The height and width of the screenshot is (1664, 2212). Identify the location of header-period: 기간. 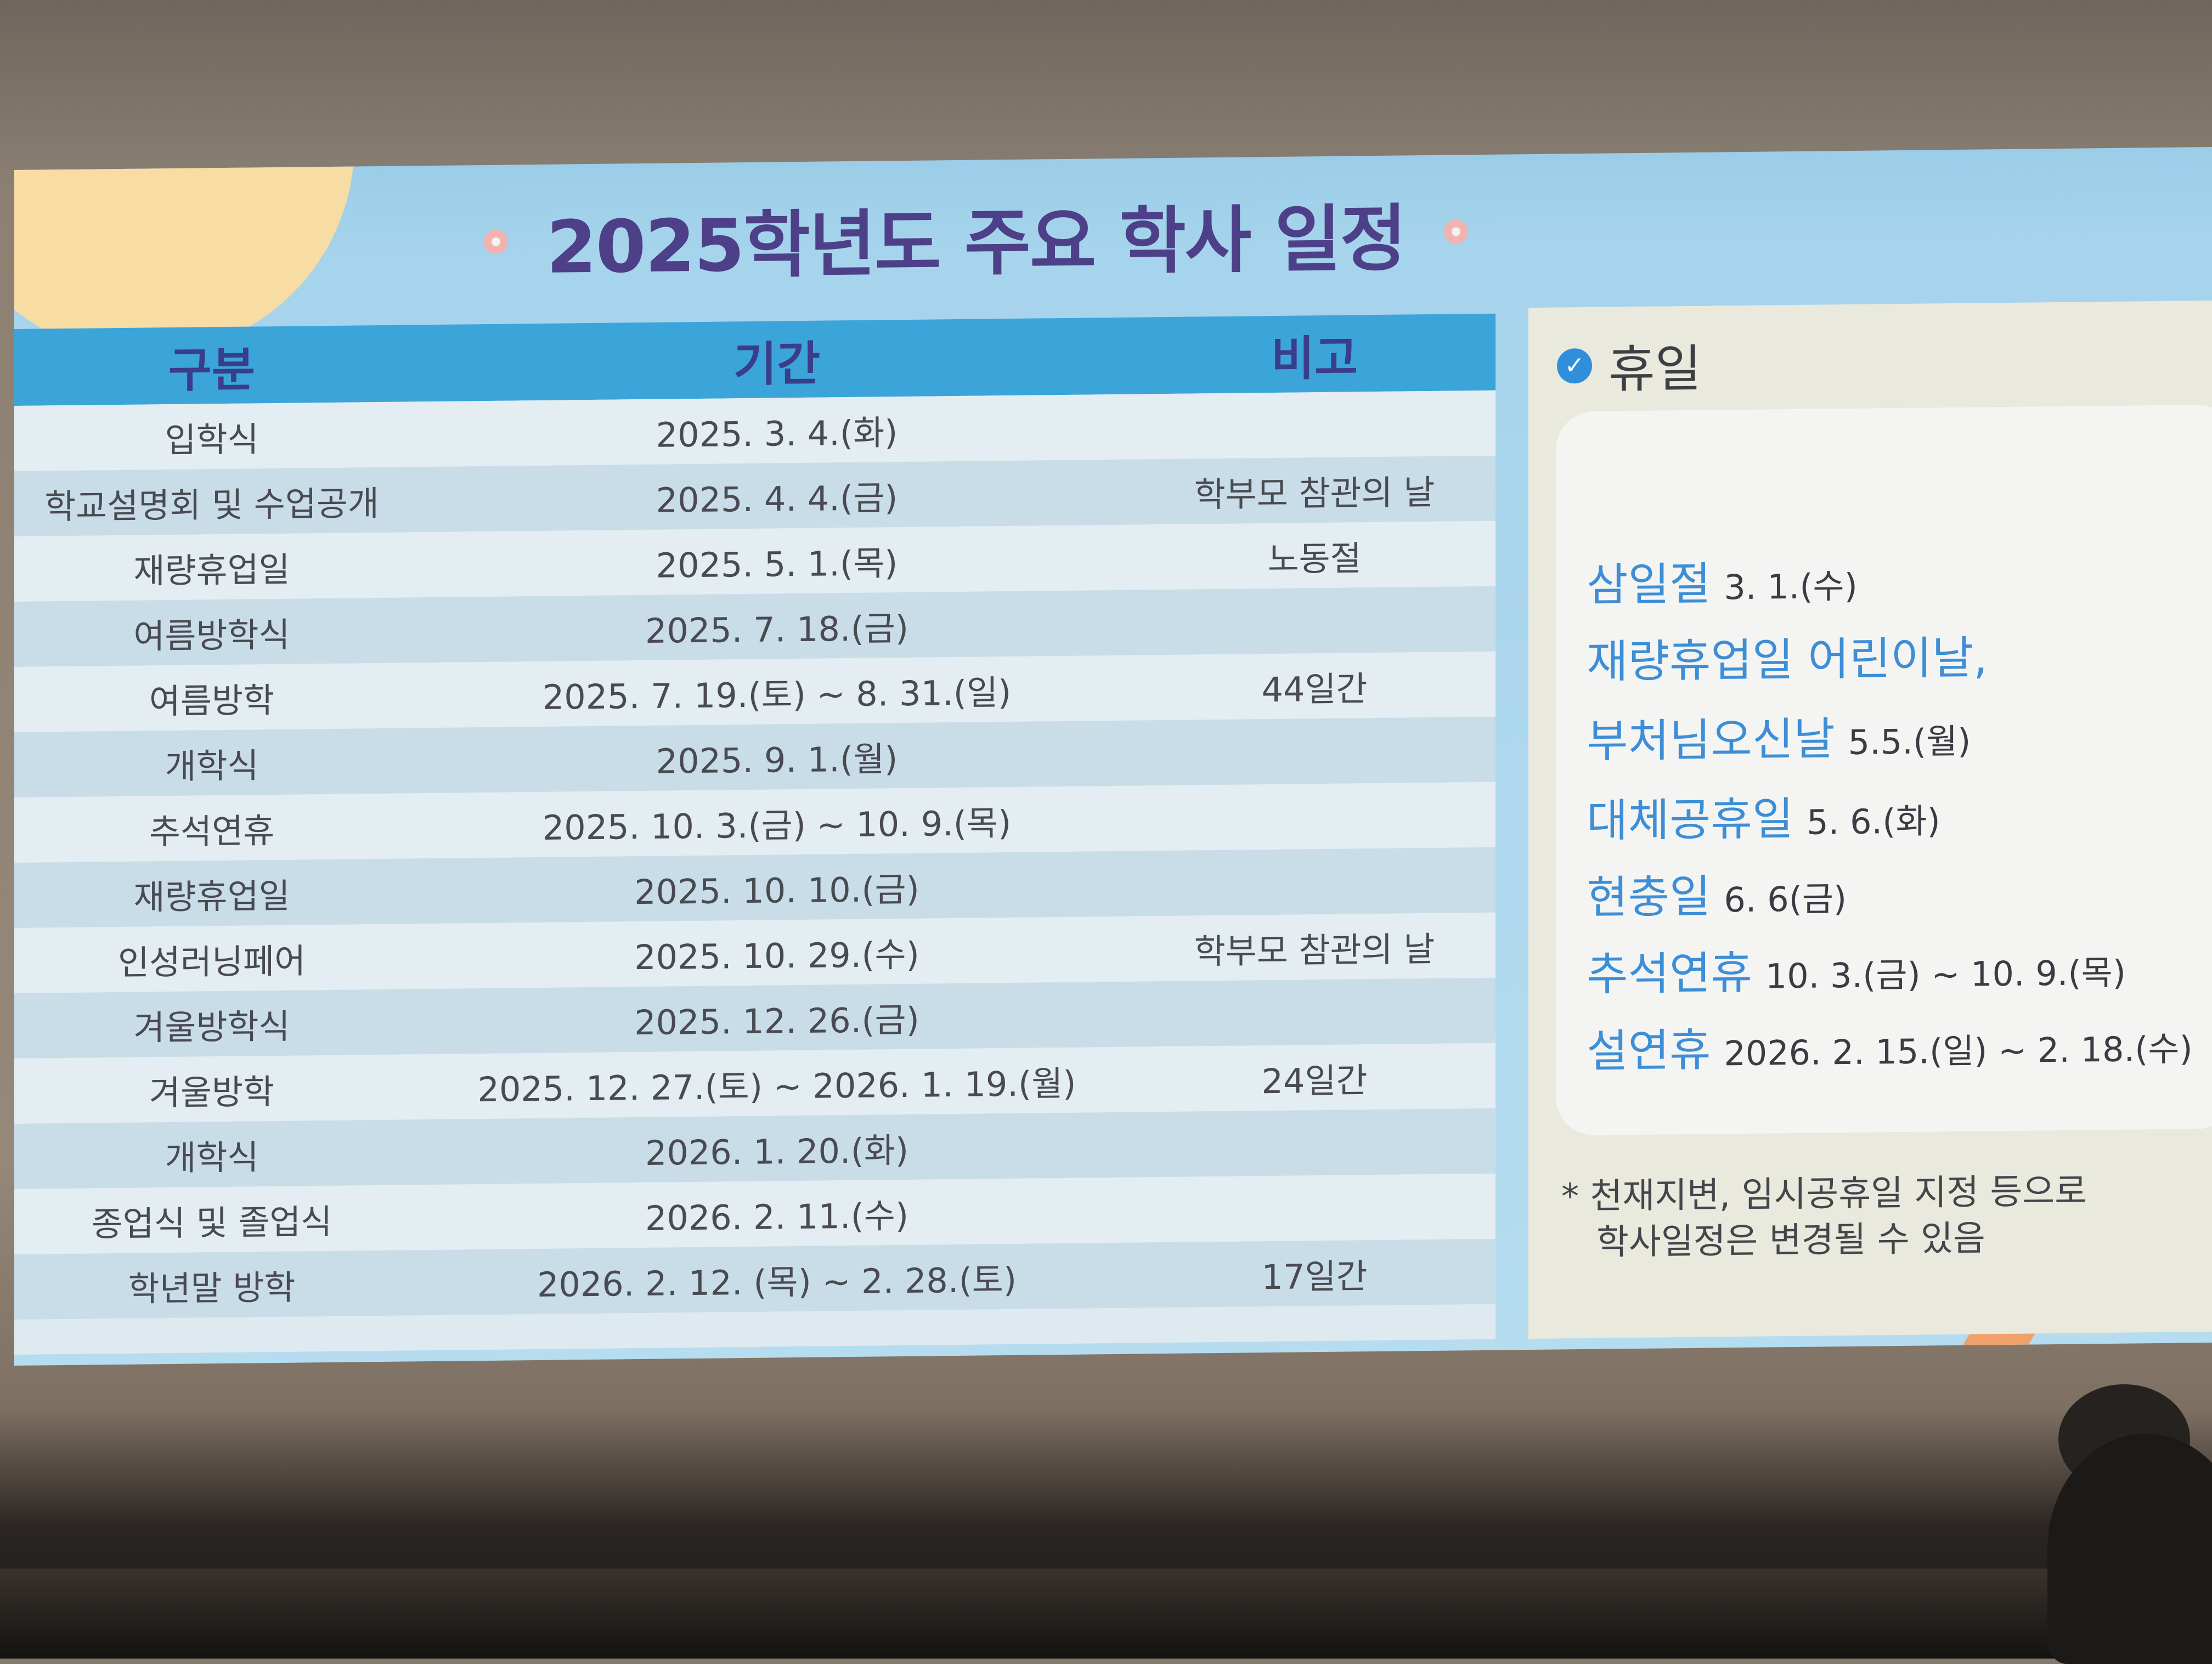
(777, 364).